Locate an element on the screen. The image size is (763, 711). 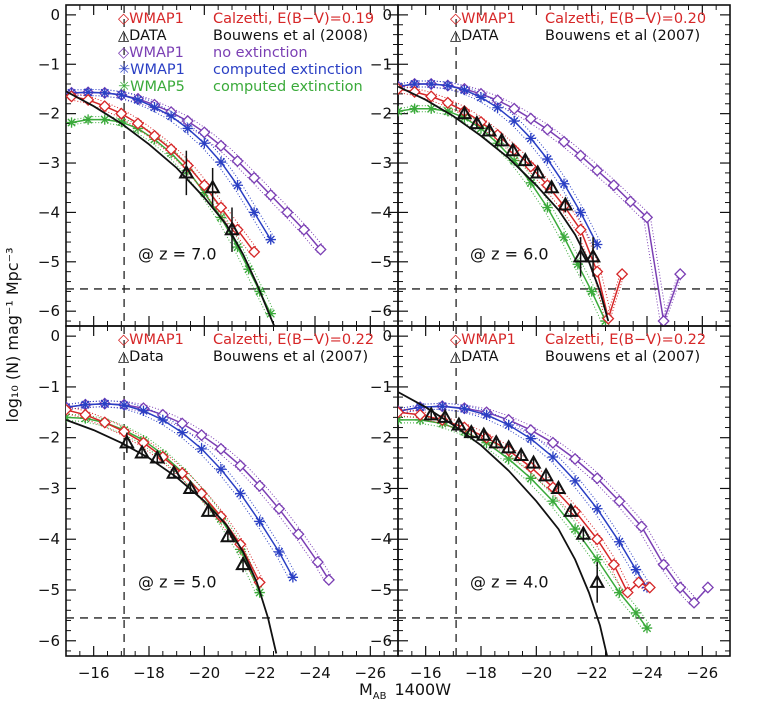
legend-entry: ◇WMAP1 Calzetti, E(B−V)=0.22 is located at coordinates (578, 340).